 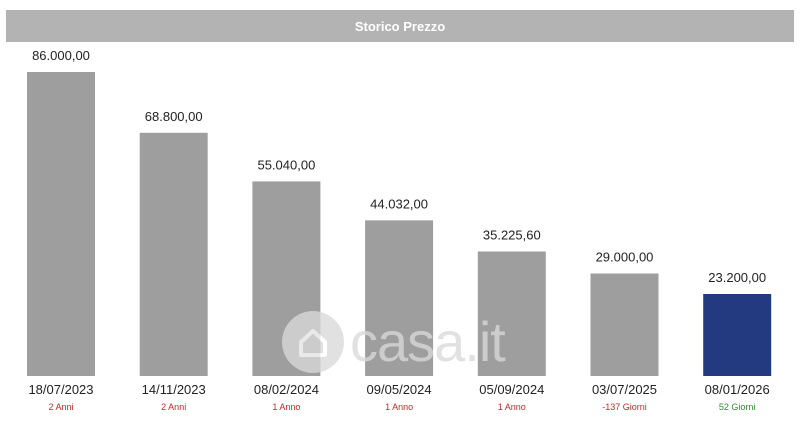 I want to click on value-label-7: 23.200,00, so click(x=737, y=277).